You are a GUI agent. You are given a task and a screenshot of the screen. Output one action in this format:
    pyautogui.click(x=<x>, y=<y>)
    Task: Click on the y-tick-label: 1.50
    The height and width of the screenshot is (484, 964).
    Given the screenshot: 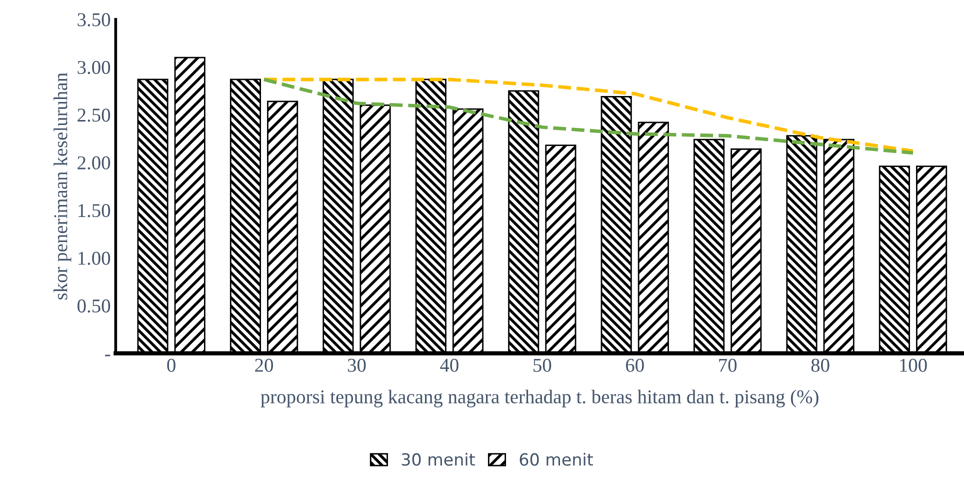 What is the action you would take?
    pyautogui.click(x=94, y=211)
    